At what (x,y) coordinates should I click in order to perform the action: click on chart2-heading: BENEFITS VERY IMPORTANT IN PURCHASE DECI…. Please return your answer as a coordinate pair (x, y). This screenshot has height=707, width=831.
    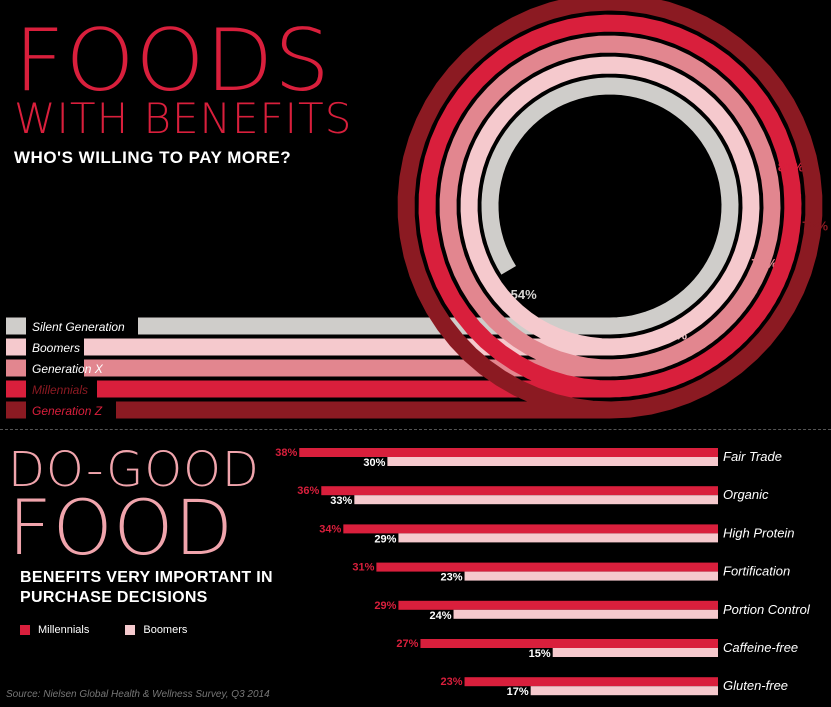
    Looking at the image, I should click on (146, 587).